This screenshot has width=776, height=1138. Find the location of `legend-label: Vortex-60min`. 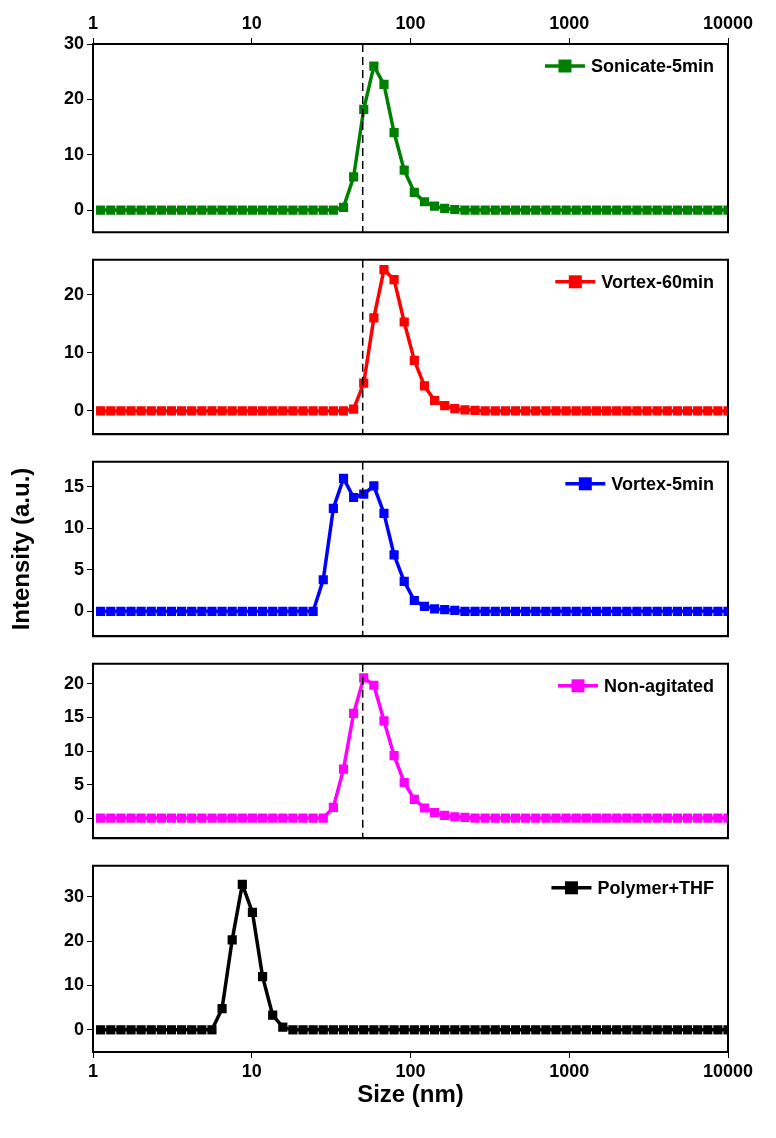

legend-label: Vortex-60min is located at coordinates (657, 281).